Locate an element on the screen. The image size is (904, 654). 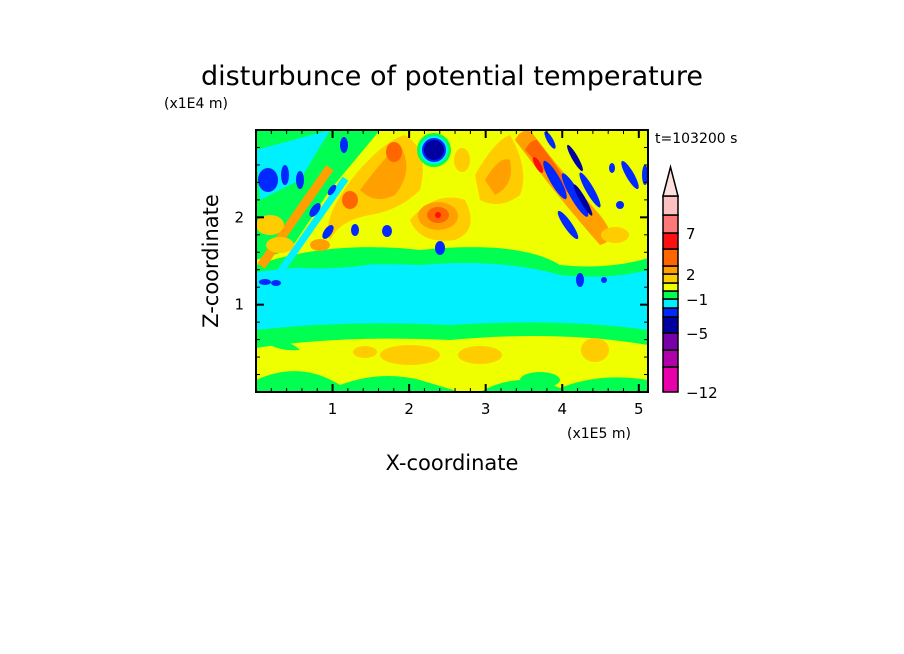
x-scale-label: (x1E5 m) is located at coordinates (599, 434).